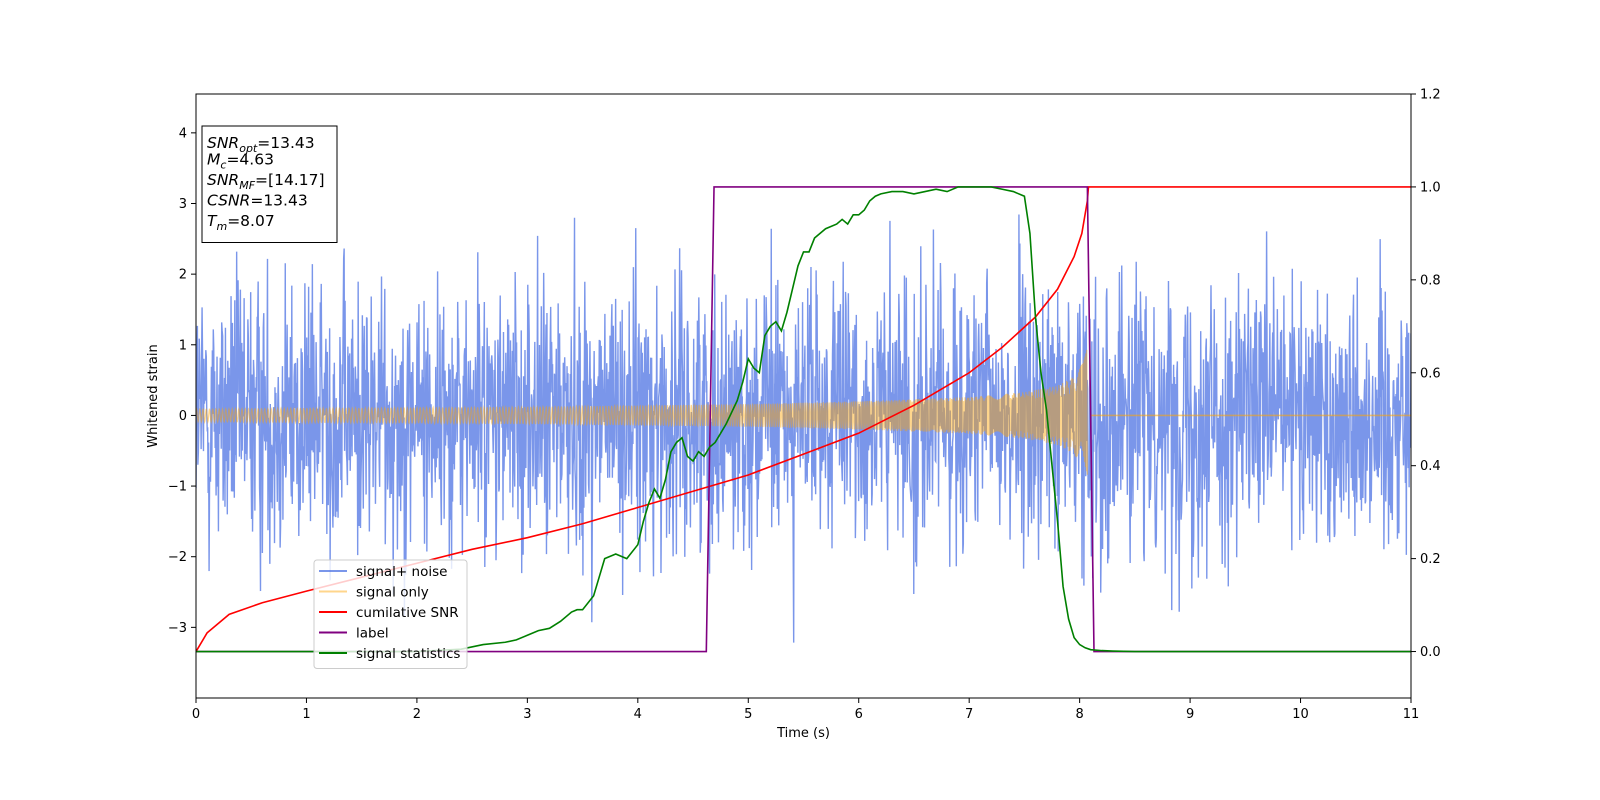  Describe the element at coordinates (196, 714) in the screenshot. I see `x-tick-label: 0` at that location.